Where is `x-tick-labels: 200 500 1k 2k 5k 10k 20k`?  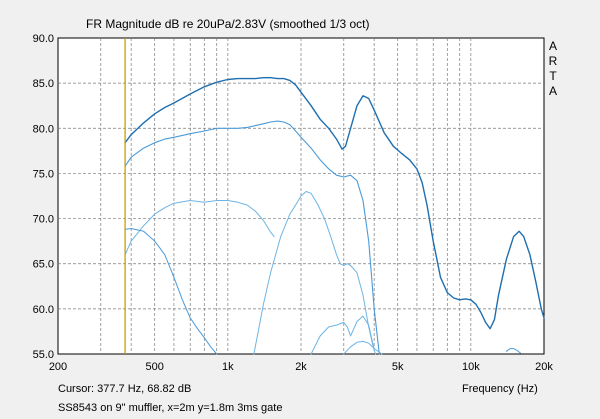 x-tick-labels: 200 500 1k 2k 5k 10k 20k is located at coordinates (301, 367).